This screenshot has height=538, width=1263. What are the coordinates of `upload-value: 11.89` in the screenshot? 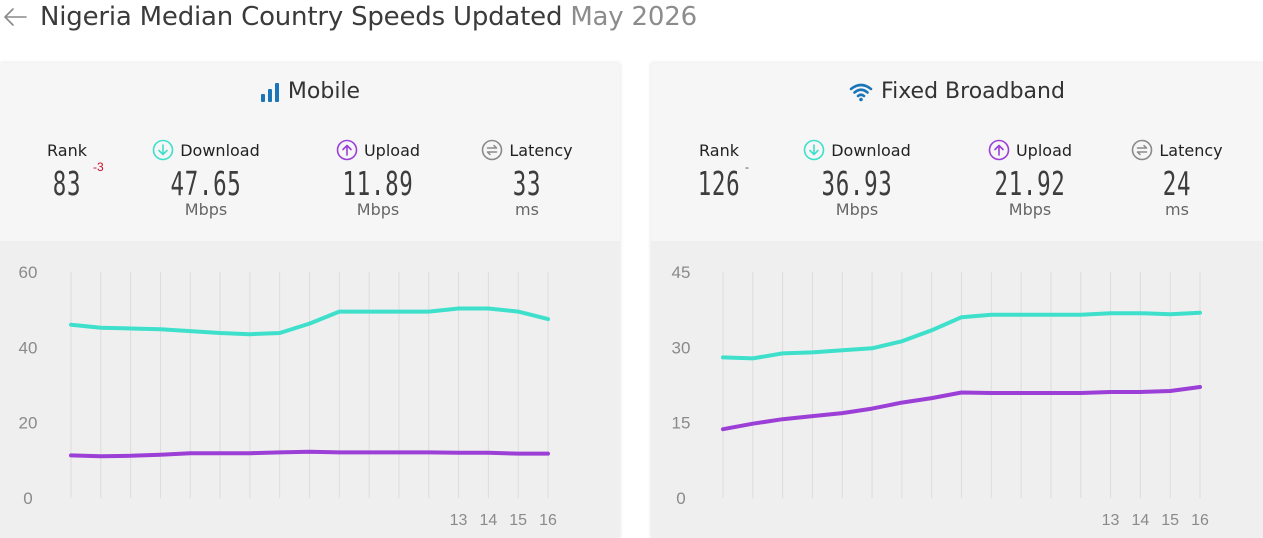 It's located at (378, 183).